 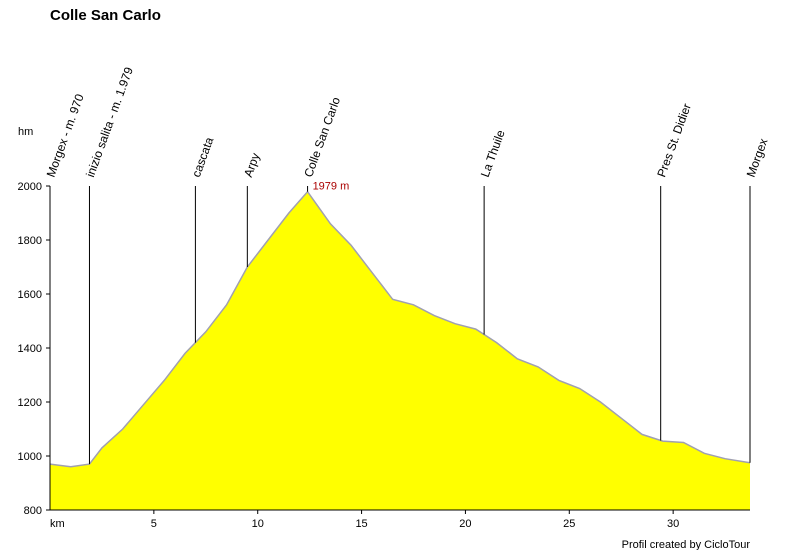 I want to click on y-tick-label: 1000, so click(x=30, y=457).